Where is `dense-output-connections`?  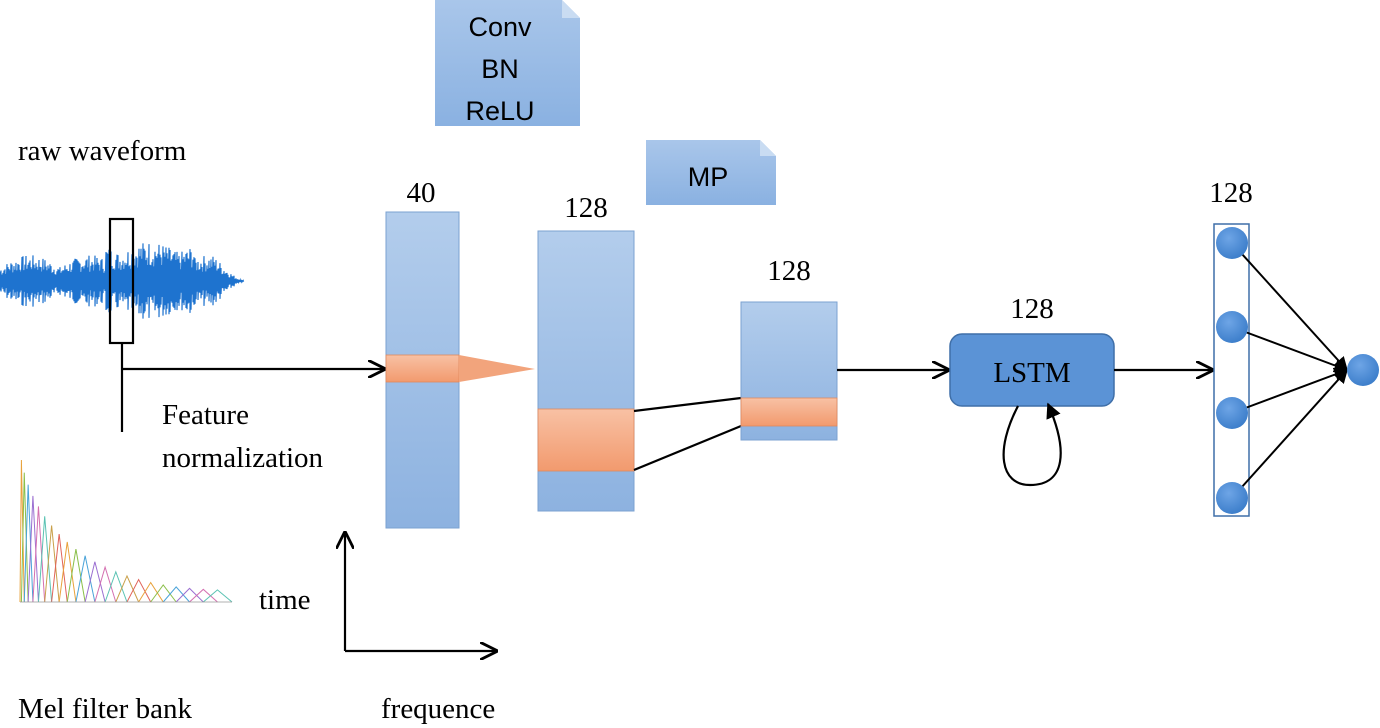
dense-output-connections is located at coordinates (1290, 370).